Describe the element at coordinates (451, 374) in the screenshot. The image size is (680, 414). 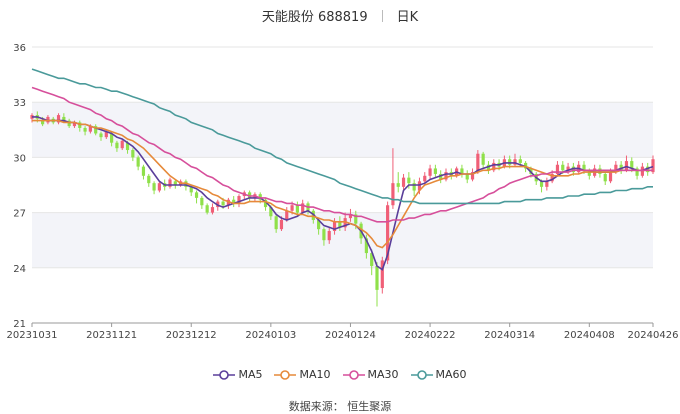
I see `legend-label: MA60` at that location.